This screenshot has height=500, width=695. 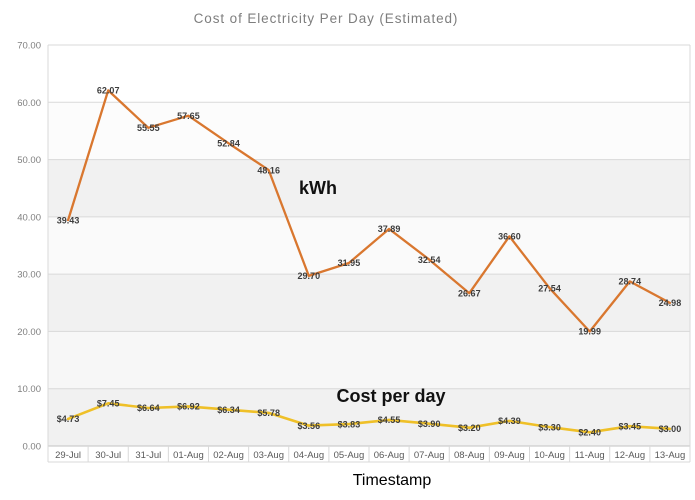 I want to click on x-axis-category-label: 08-Aug, so click(x=469, y=455).